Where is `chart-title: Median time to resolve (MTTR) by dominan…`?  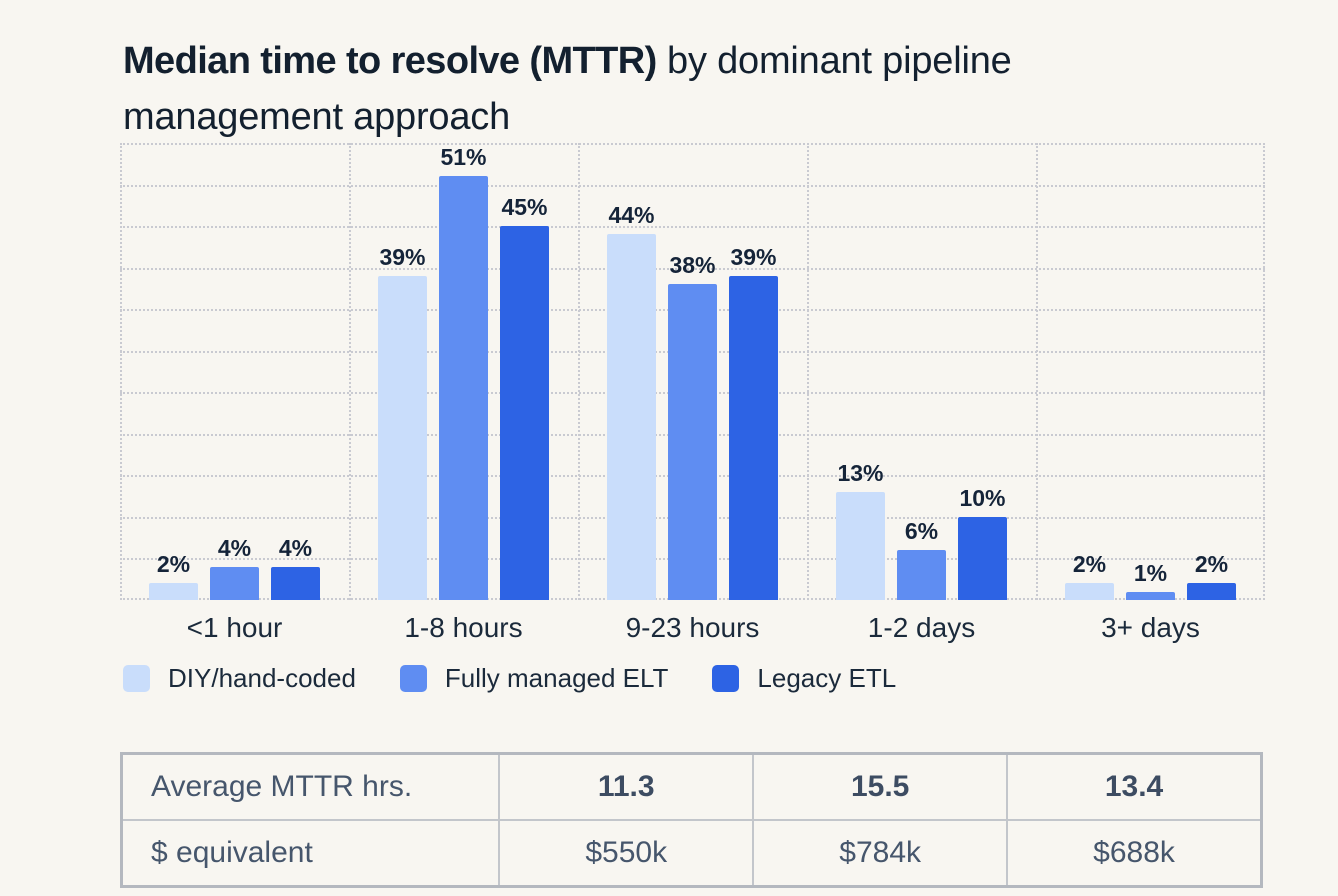
chart-title: Median time to resolve (MTTR) by dominan… is located at coordinates (713, 89).